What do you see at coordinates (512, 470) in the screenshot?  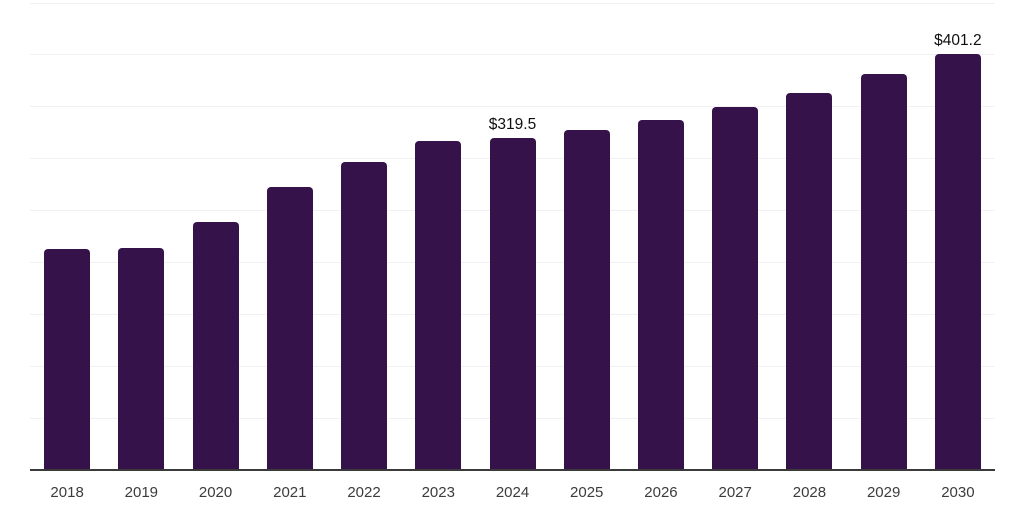 I see `x-axis-line` at bounding box center [512, 470].